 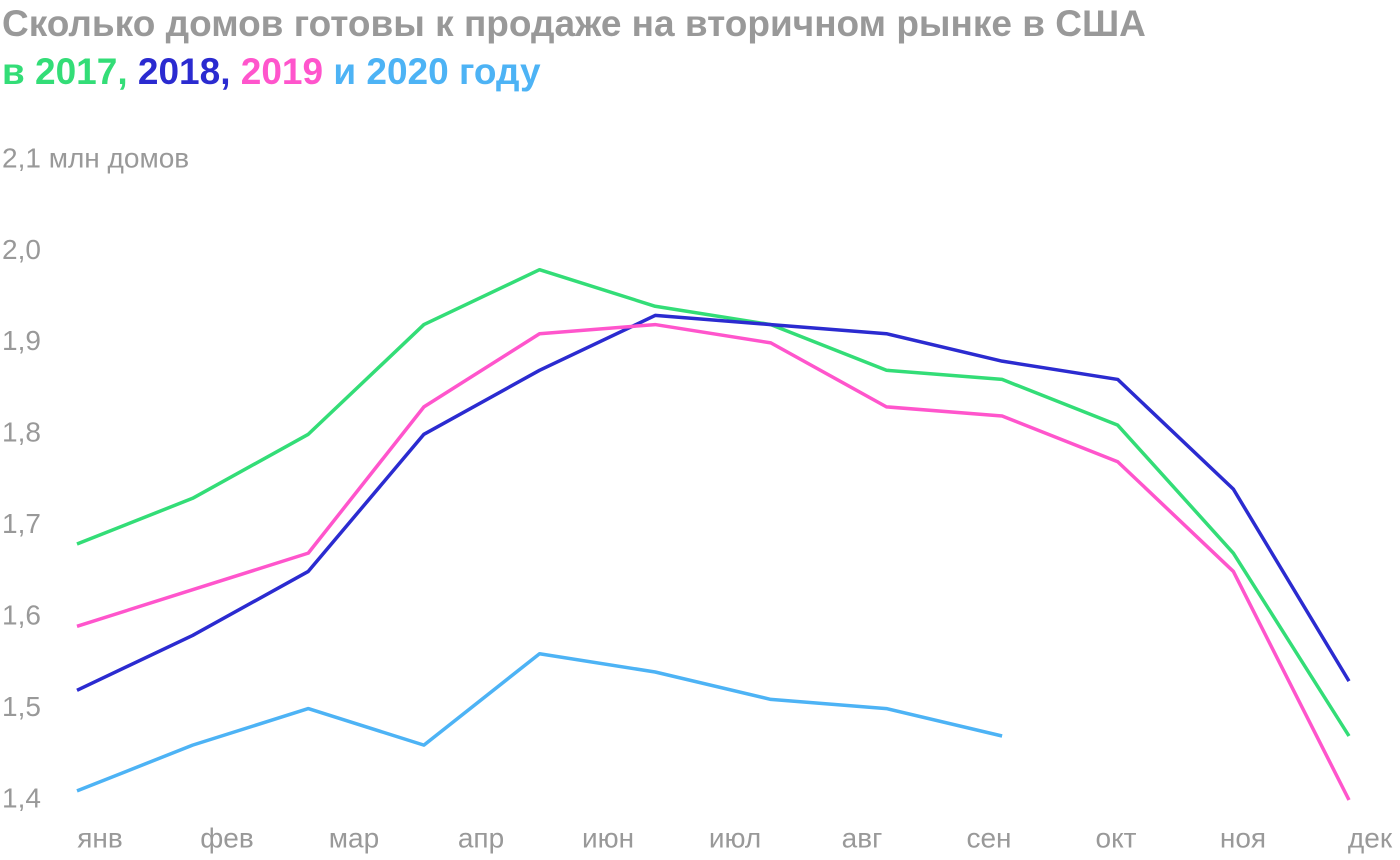 What do you see at coordinates (735, 837) in the screenshot?
I see `x-tick-label: июл` at bounding box center [735, 837].